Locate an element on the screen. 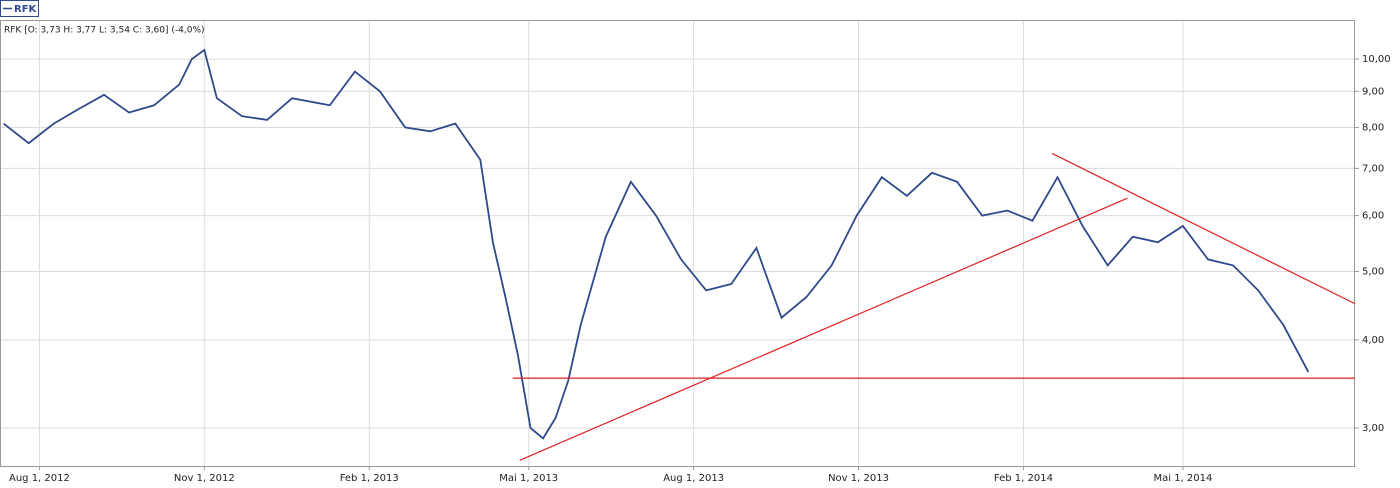 This screenshot has width=1400, height=488. legend-box is located at coordinates (19, 8).